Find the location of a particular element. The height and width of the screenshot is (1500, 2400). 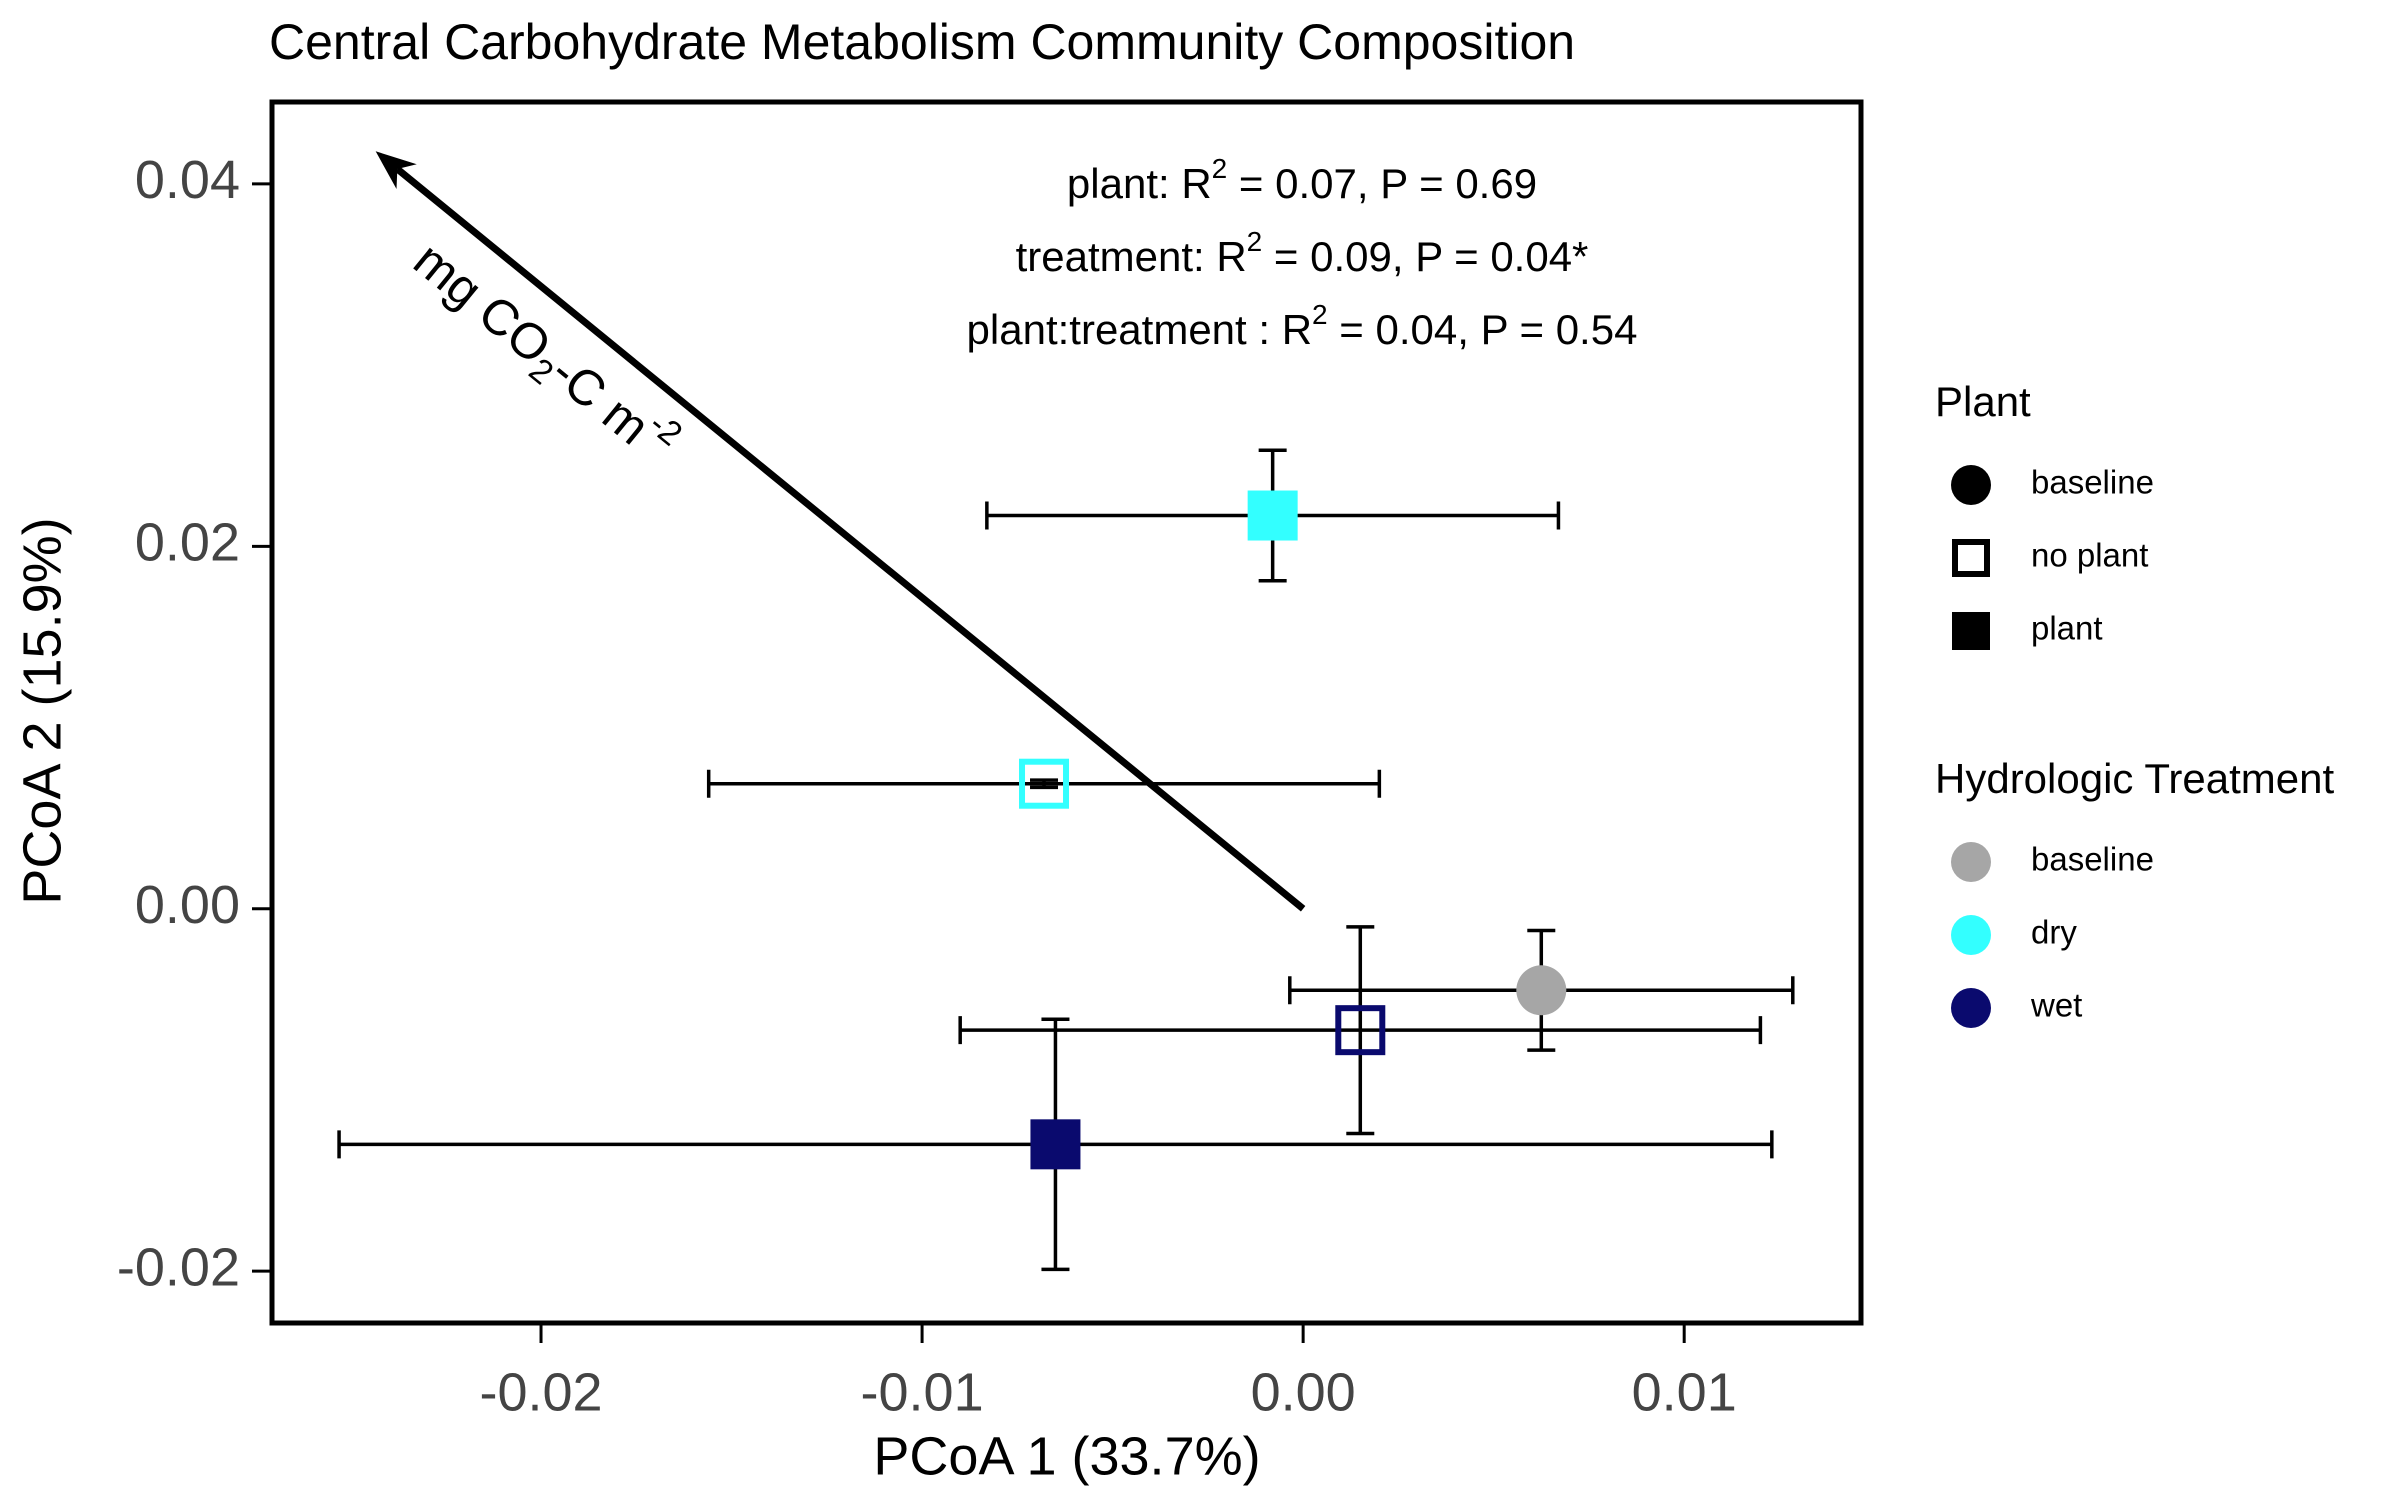

stats-part: = 0.04, P = 0.54 is located at coordinates (1483, 329).